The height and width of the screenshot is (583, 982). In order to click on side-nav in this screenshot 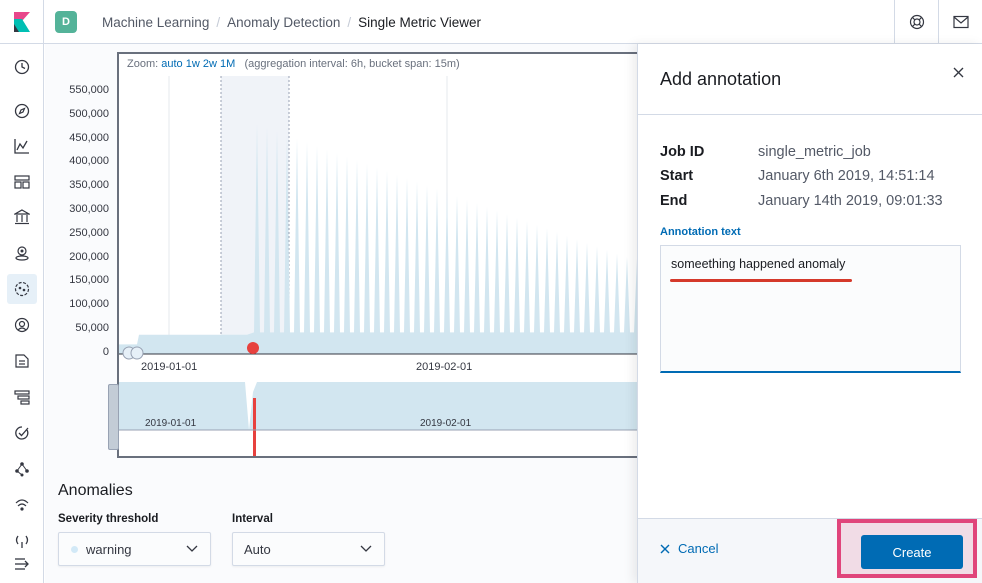, I will do `click(22, 313)`.